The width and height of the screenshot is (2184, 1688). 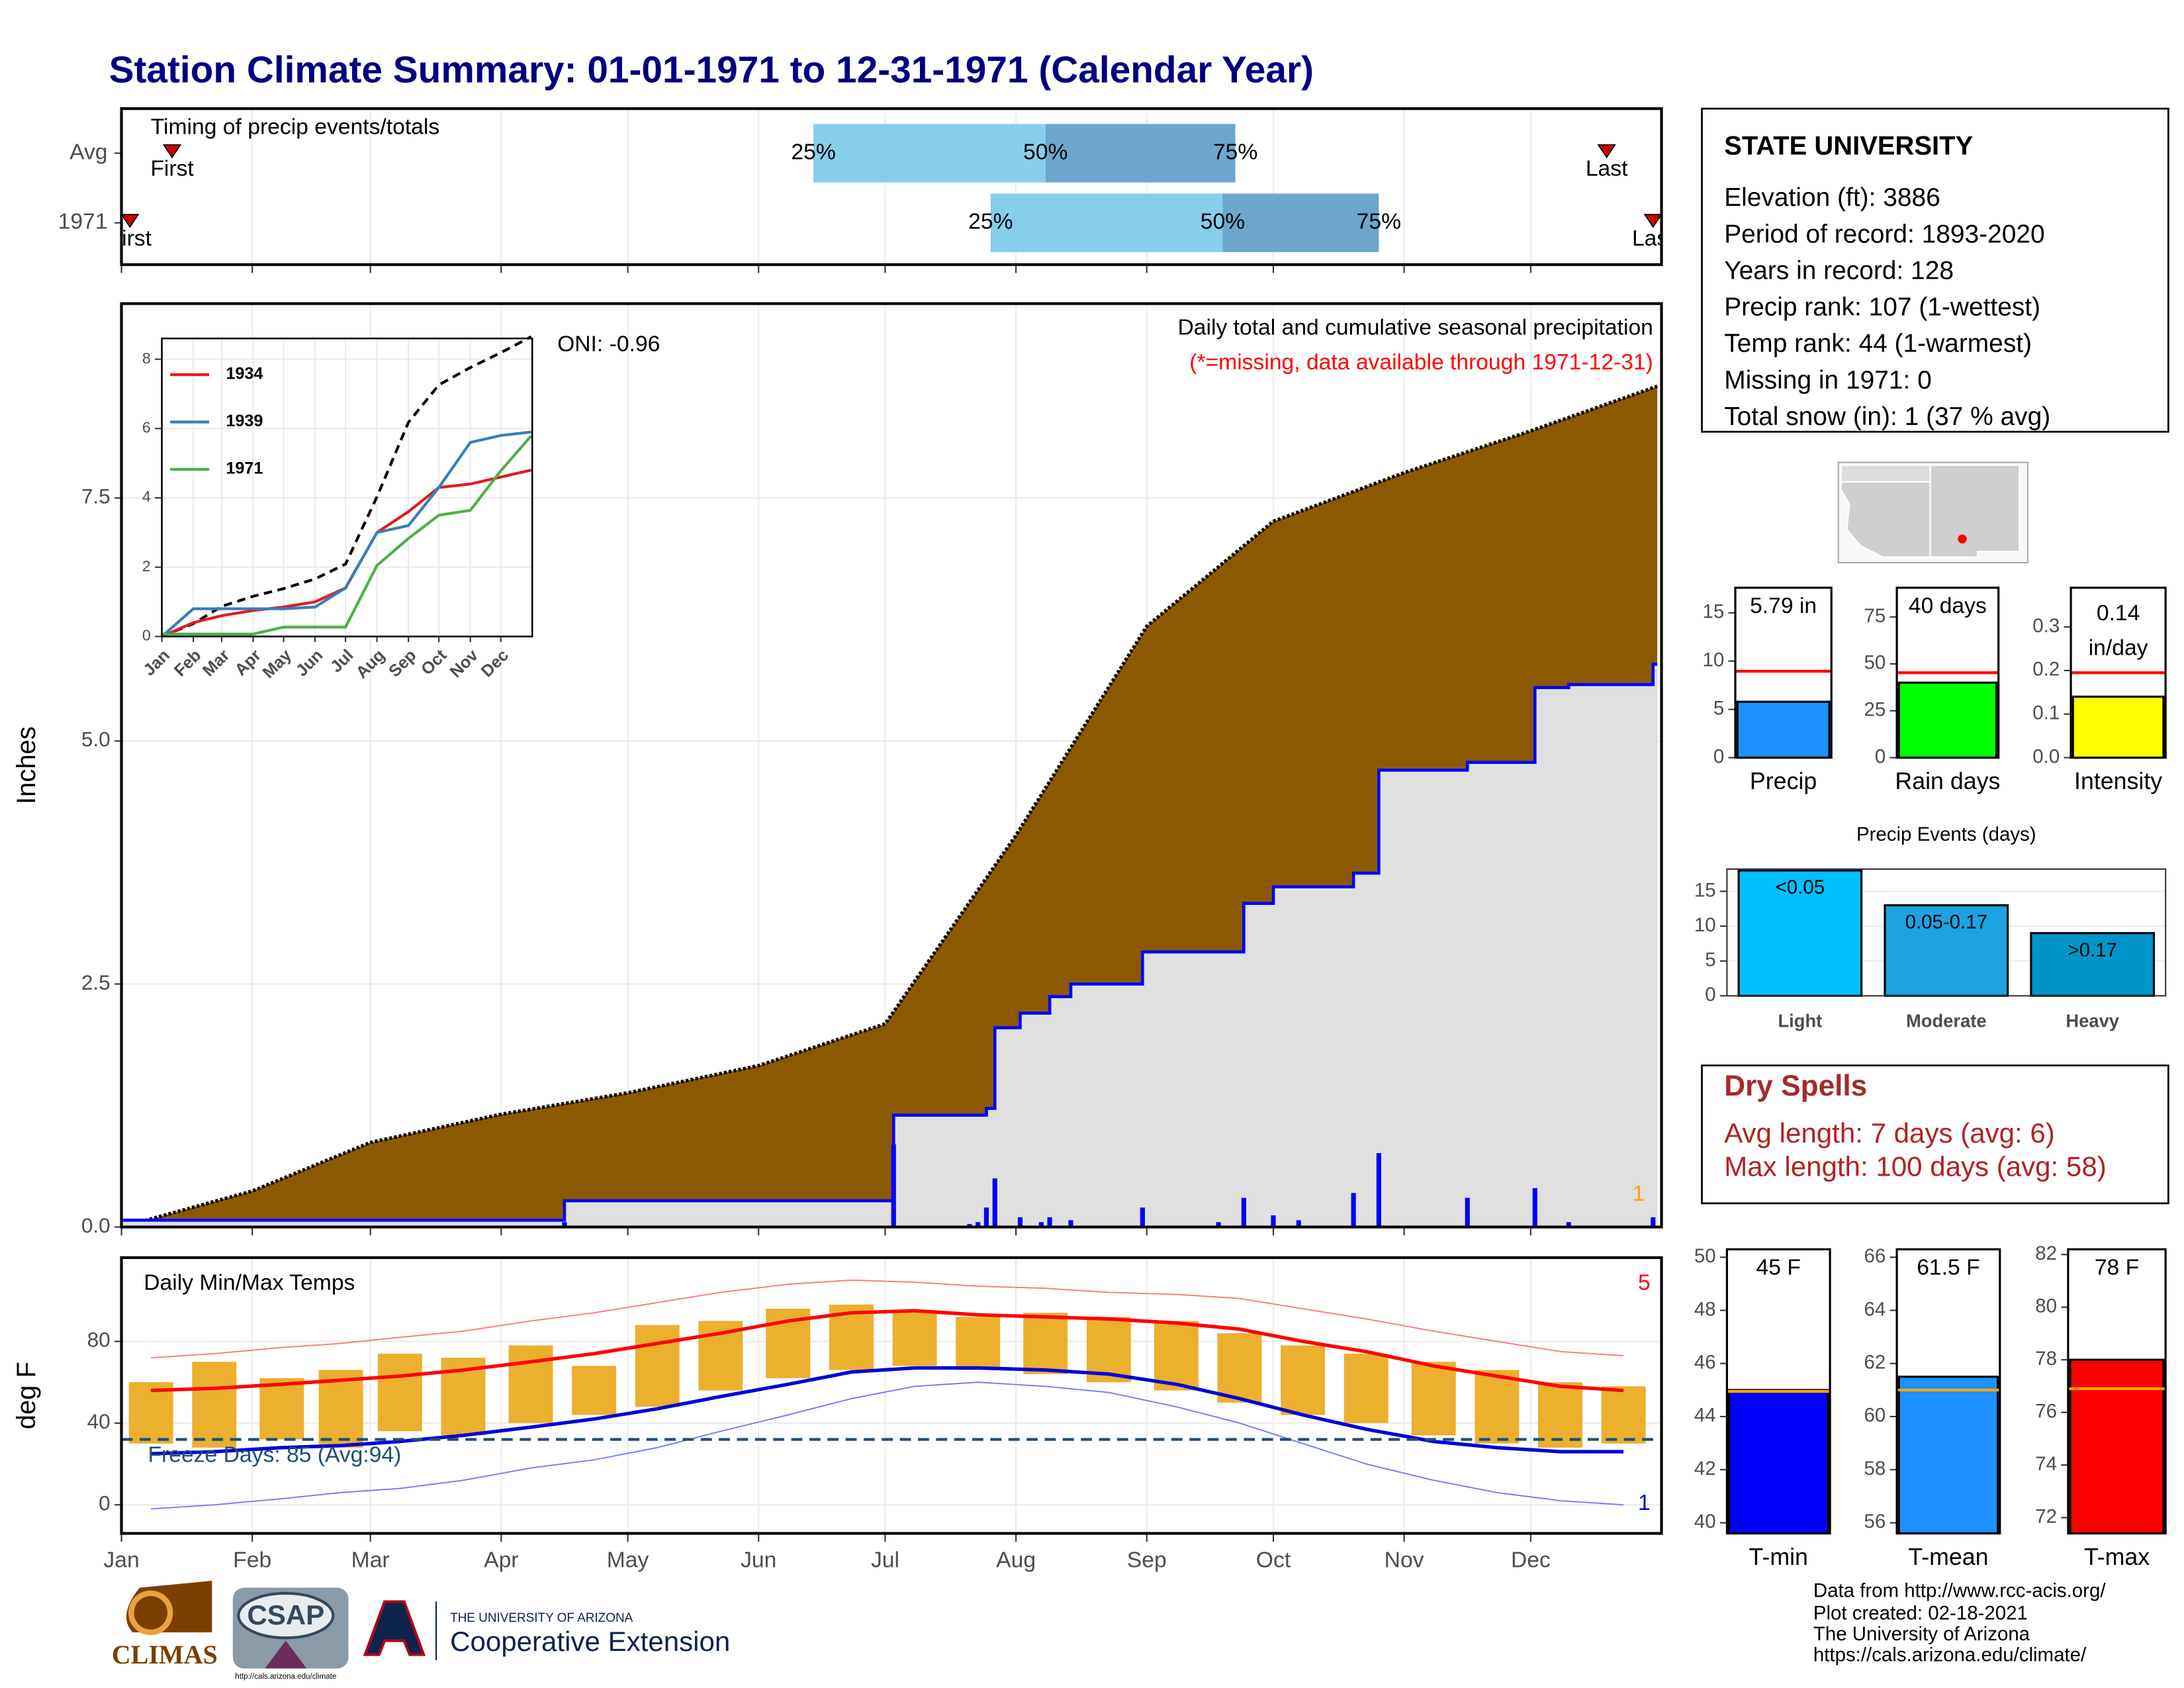 I want to click on y-tick-label: 74, so click(x=2046, y=1464).